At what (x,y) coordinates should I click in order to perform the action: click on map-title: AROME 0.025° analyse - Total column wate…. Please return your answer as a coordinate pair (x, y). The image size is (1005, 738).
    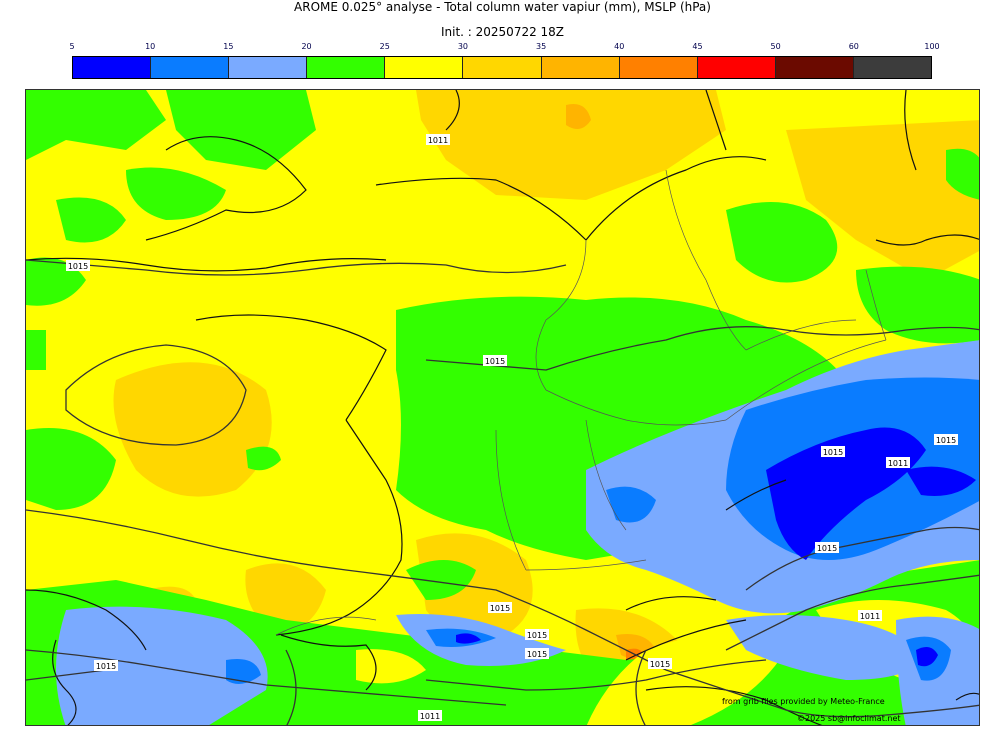
    Looking at the image, I should click on (502, 7).